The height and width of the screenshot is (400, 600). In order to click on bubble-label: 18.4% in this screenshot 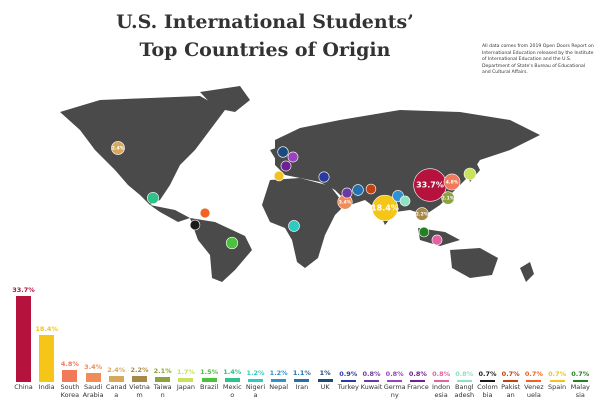, I will do `click(385, 208)`.